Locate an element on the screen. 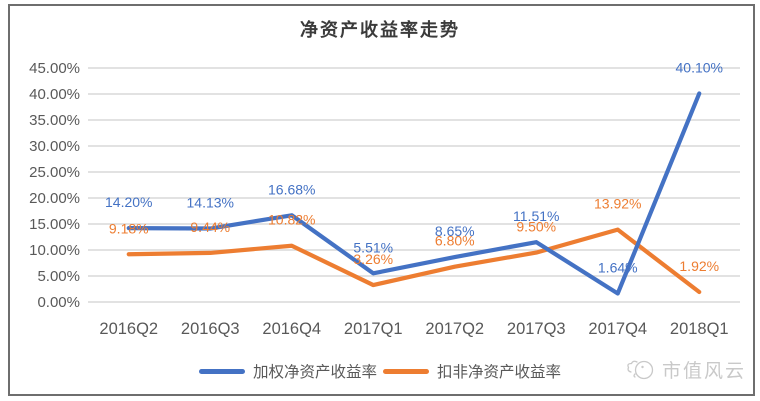  y-axis-tick-label: 45.00% is located at coordinates (54, 68).